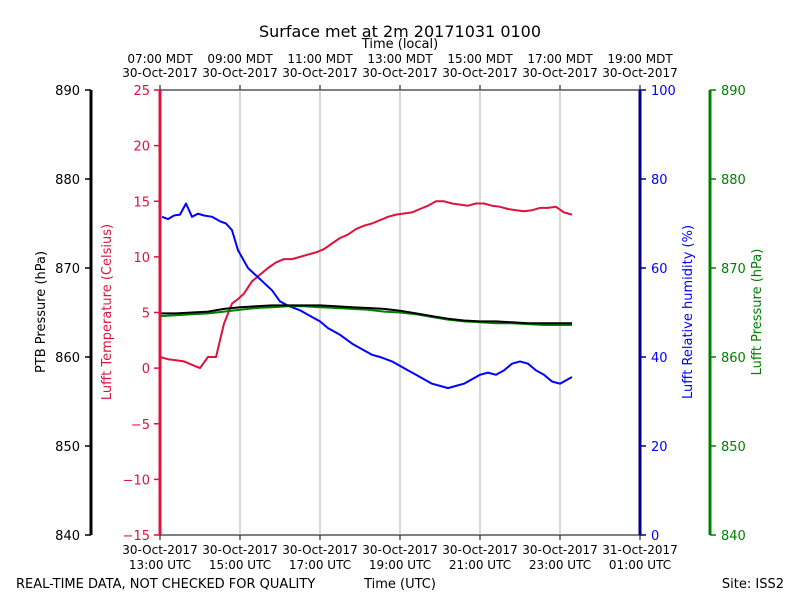 The width and height of the screenshot is (800, 600). What do you see at coordinates (107, 312) in the screenshot?
I see `temperature-axis-title: Lufft Temperature (Celsius)` at bounding box center [107, 312].